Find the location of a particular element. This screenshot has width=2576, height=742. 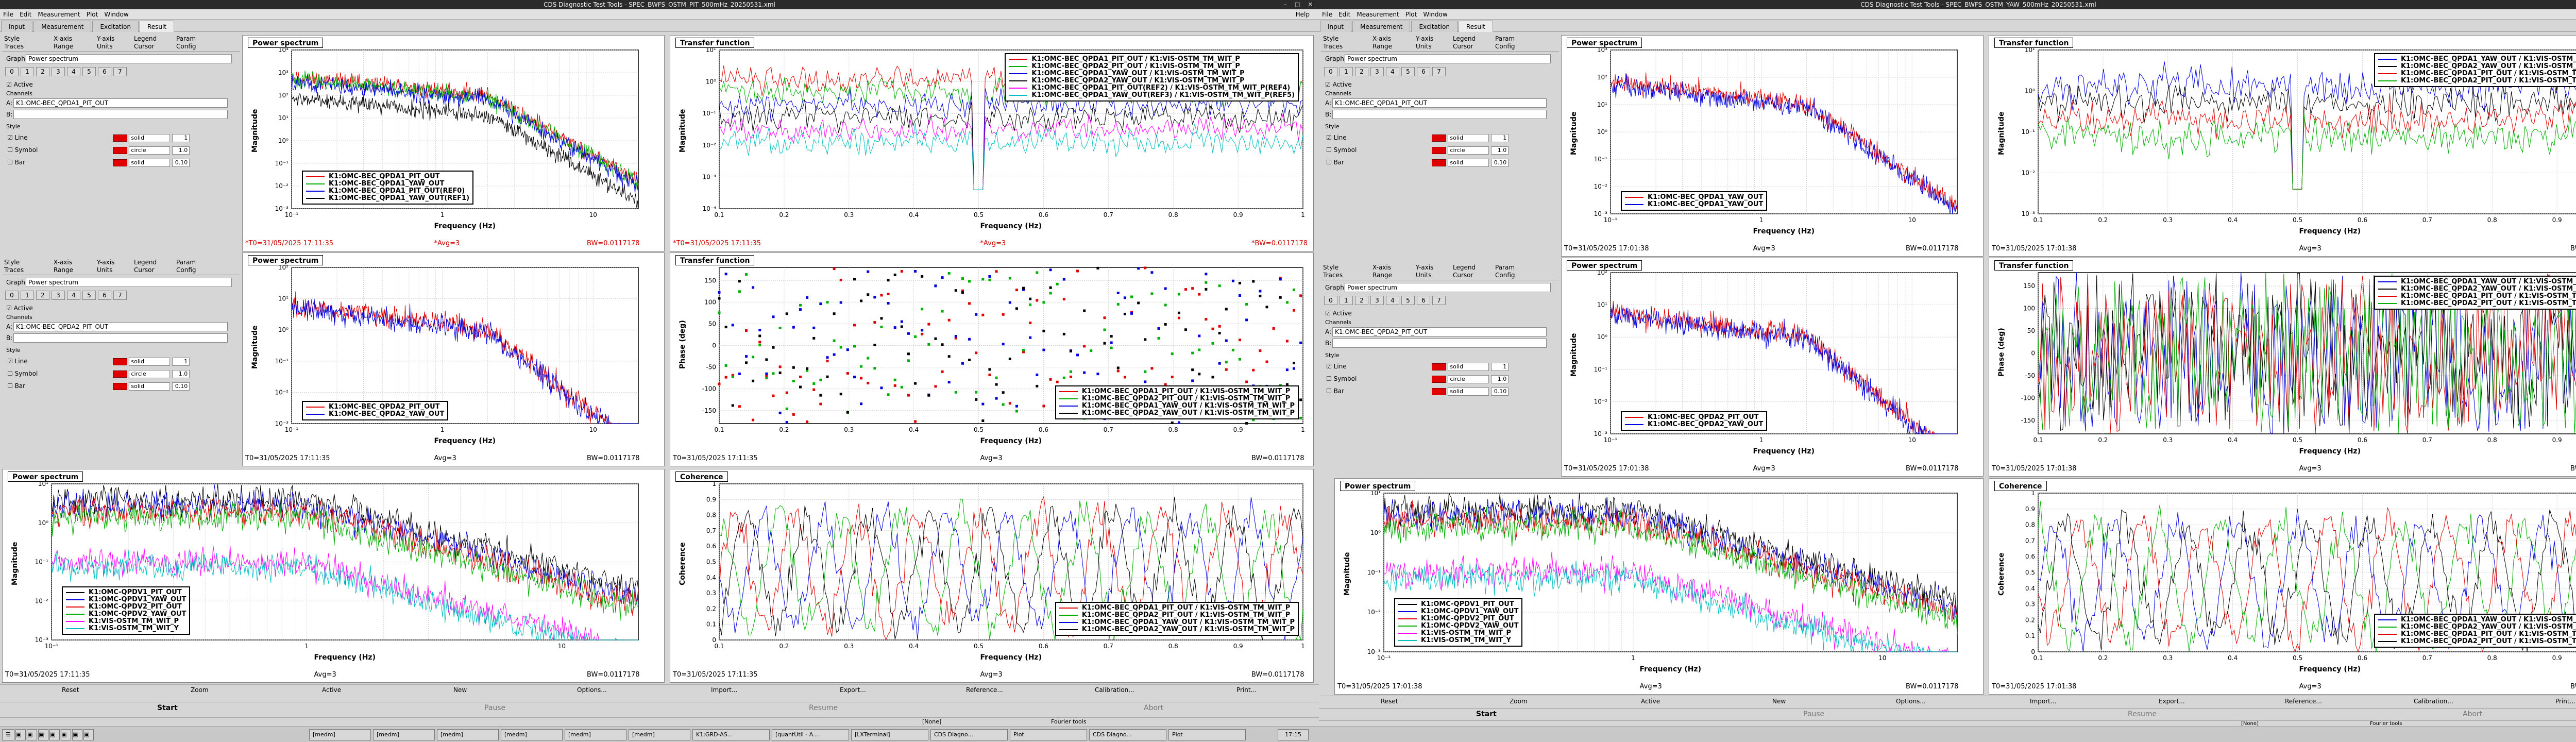

symbol-size-field: 1.0 is located at coordinates (181, 373).